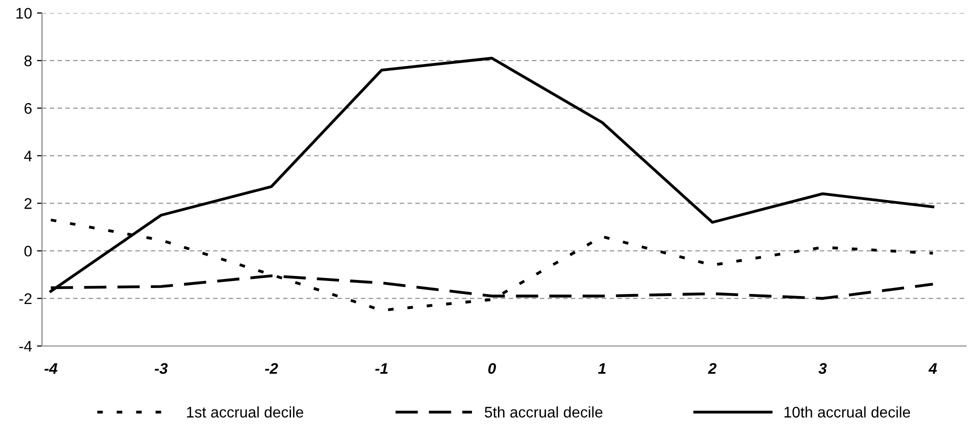 The height and width of the screenshot is (435, 971). I want to click on legend-label: 10th accrual decile, so click(847, 412).